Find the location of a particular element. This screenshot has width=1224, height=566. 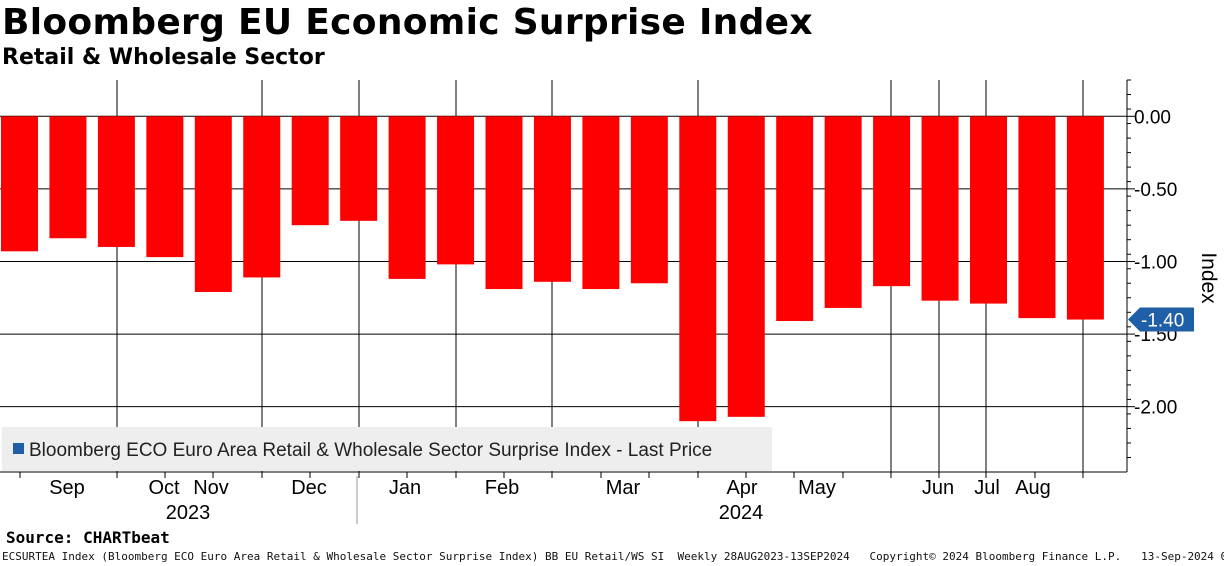

x-month-label: Mar is located at coordinates (623, 488).